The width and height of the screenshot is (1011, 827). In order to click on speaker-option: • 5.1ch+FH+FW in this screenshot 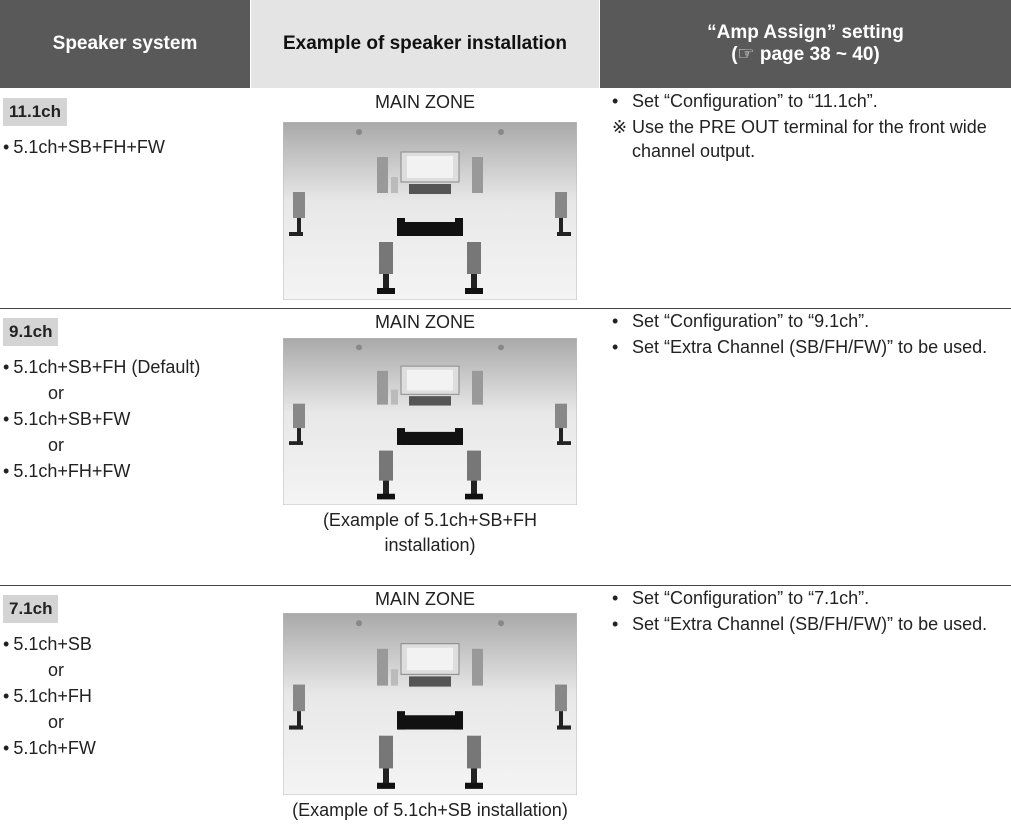, I will do `click(66, 471)`.